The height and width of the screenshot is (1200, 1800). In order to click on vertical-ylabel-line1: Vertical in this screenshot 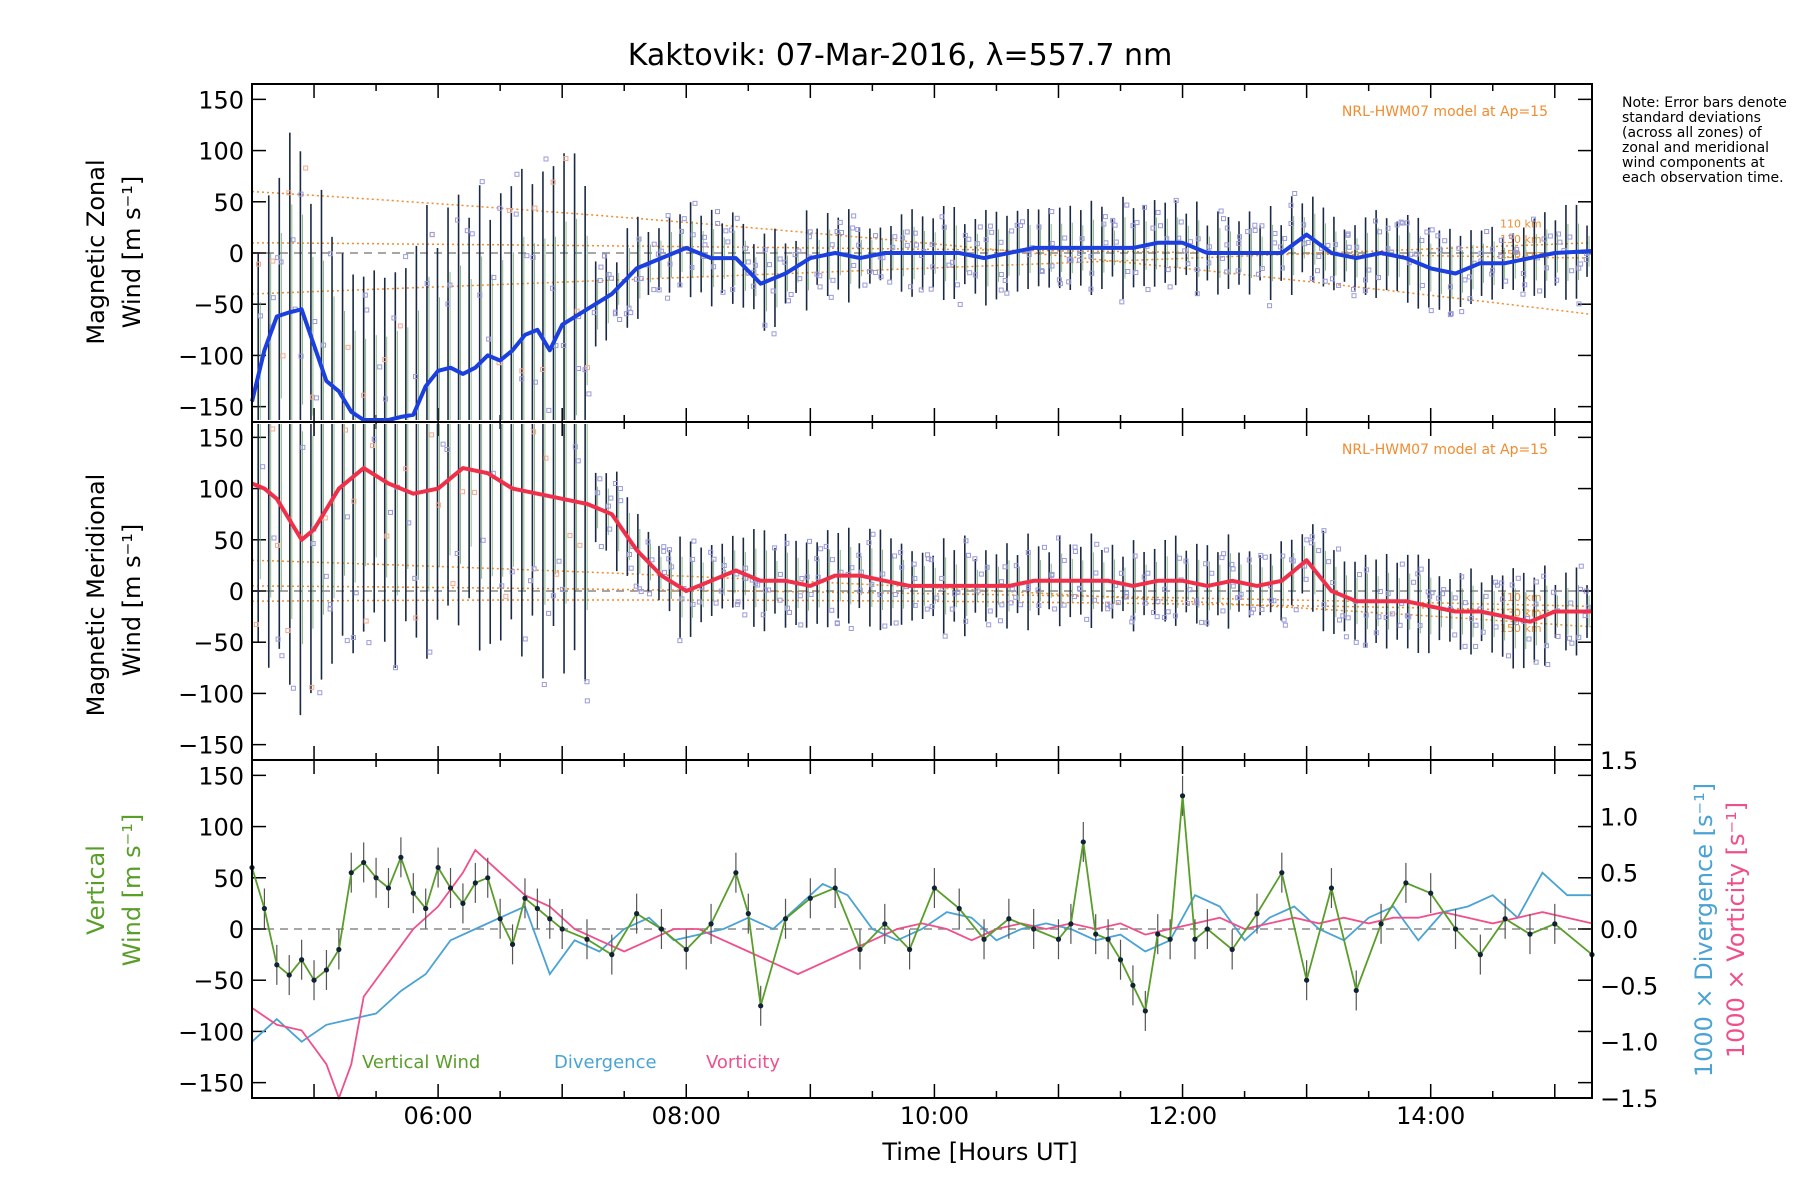, I will do `click(96, 890)`.